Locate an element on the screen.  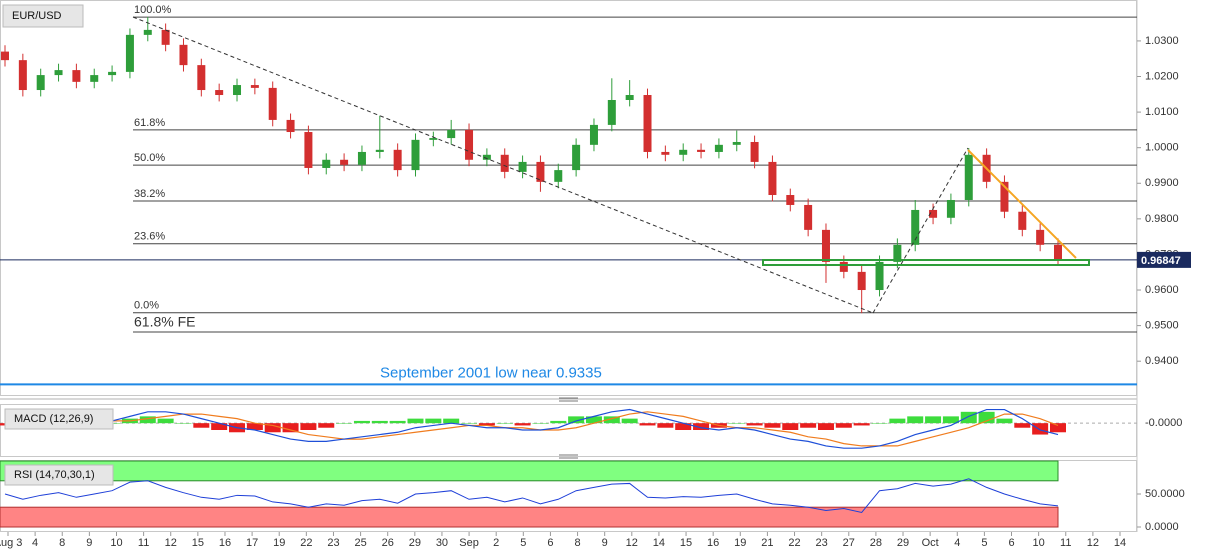
symbol-box is located at coordinates (43, 16).